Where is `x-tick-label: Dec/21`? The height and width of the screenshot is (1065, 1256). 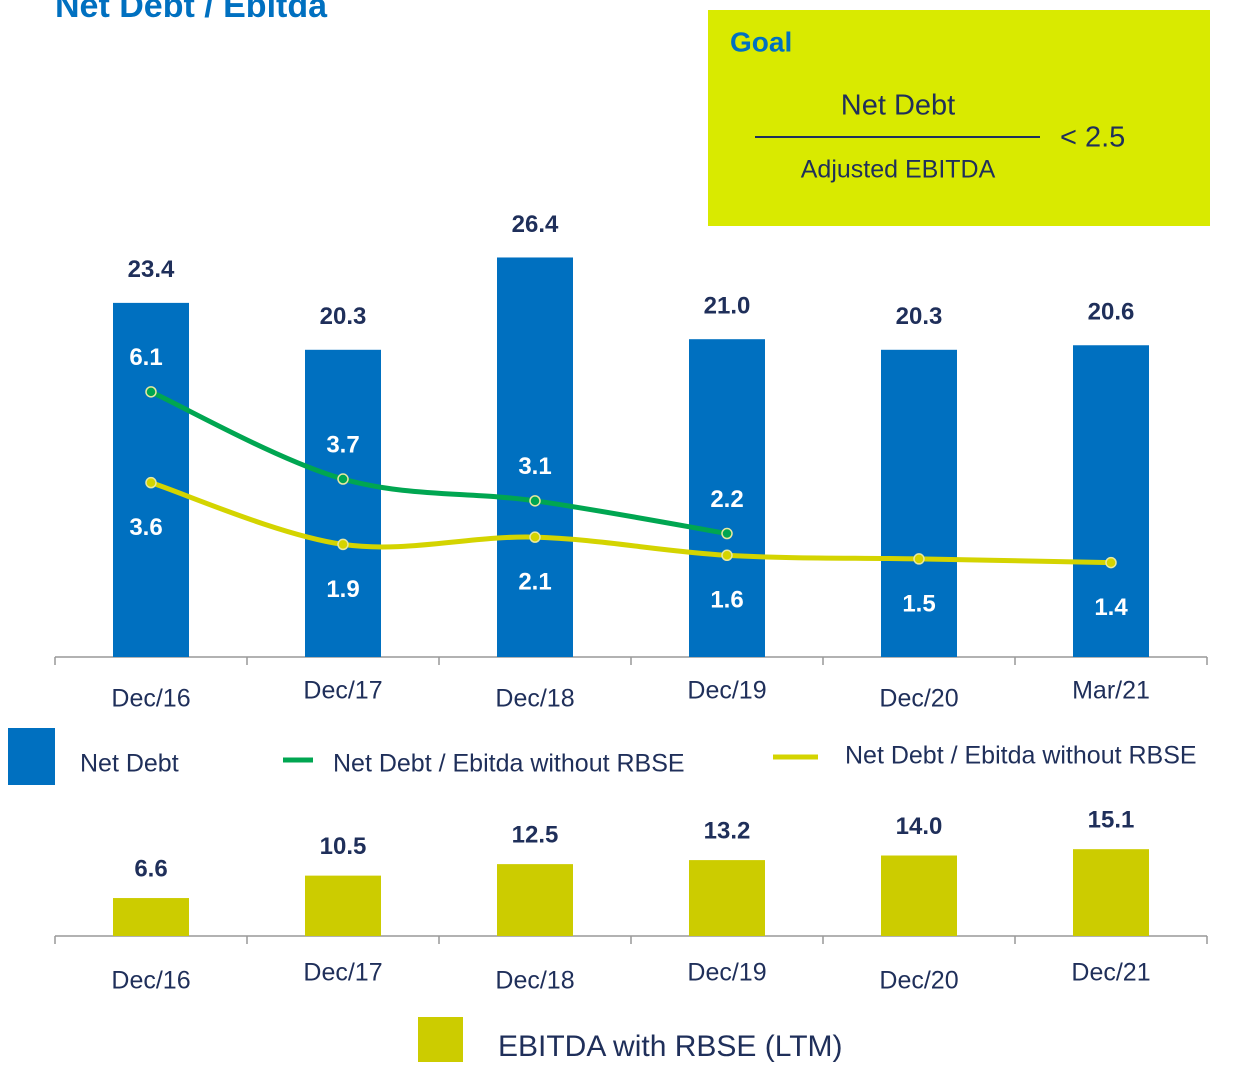 x-tick-label: Dec/21 is located at coordinates (1110, 973).